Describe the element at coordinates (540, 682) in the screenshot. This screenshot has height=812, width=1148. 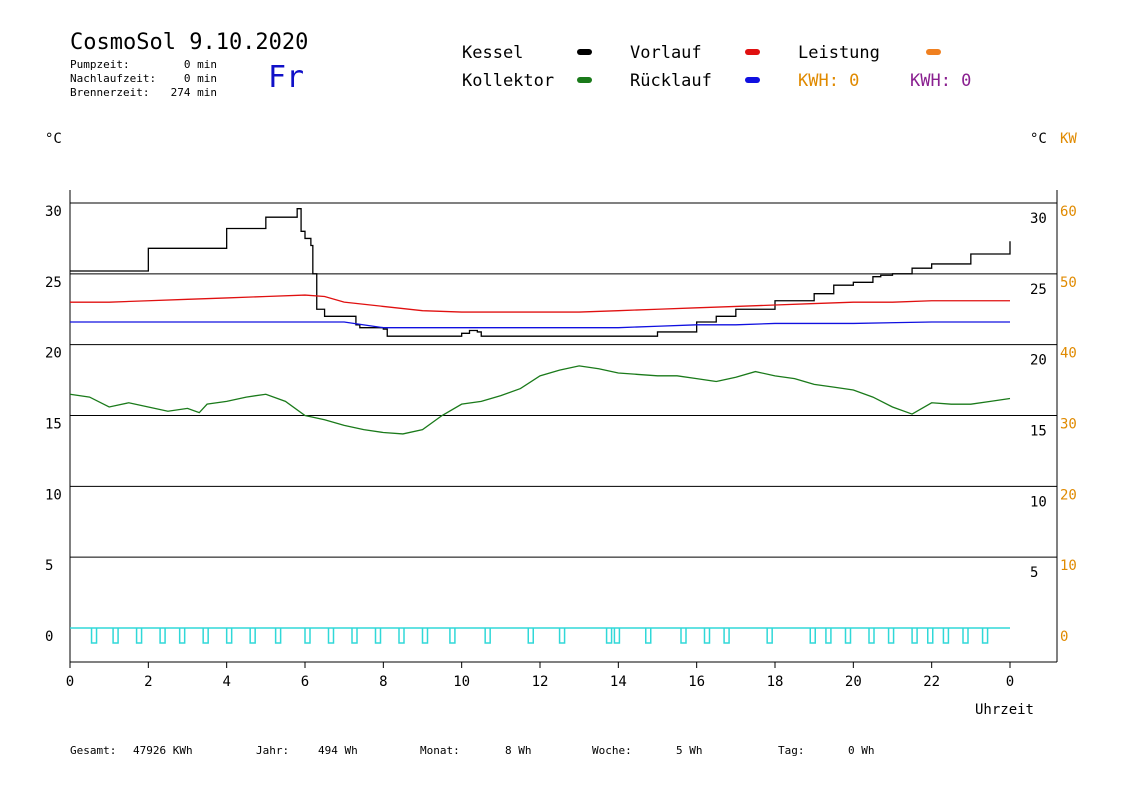
I see `x-tick-label: 12` at that location.